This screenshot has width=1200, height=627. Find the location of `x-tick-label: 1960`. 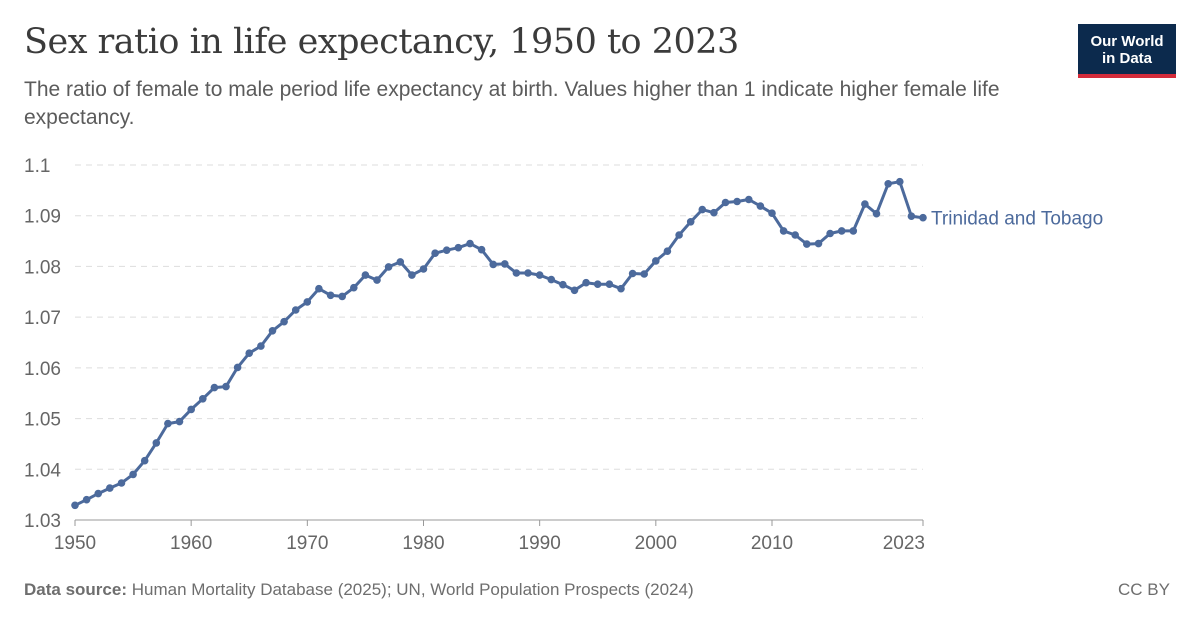

x-tick-label: 1960 is located at coordinates (191, 543).